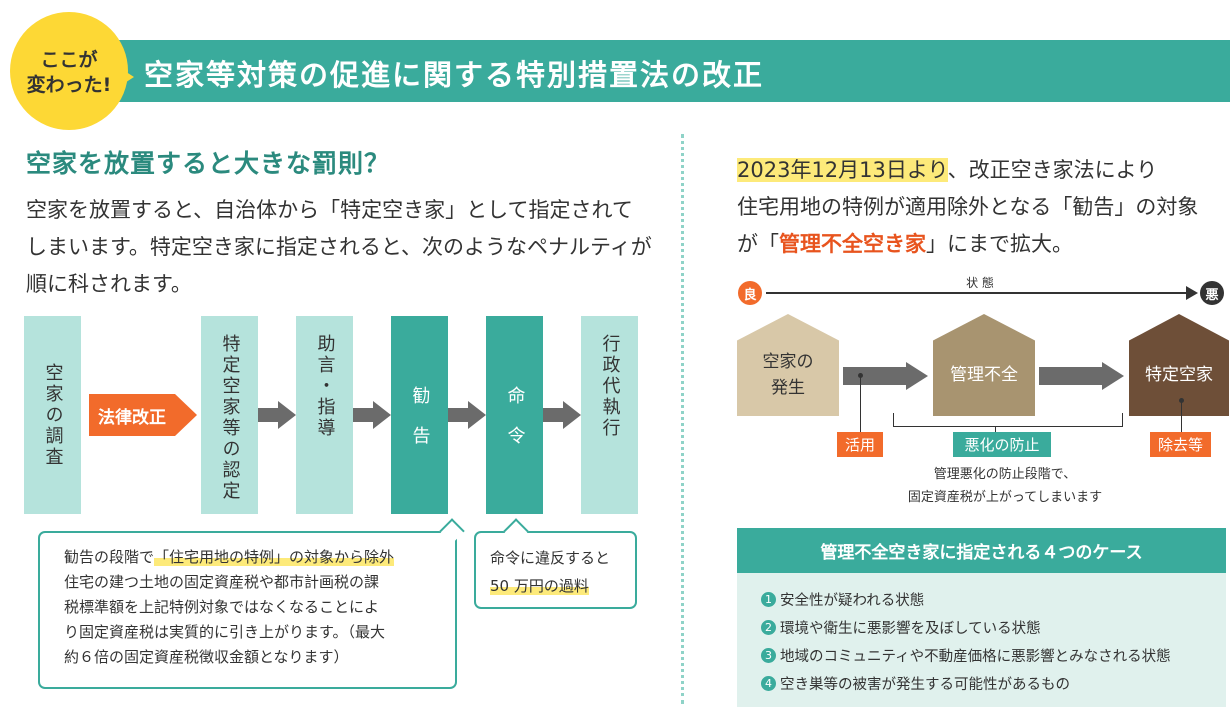 Image resolution: width=1230 pixels, height=715 pixels. I want to click on bracket-left, so click(893, 420).